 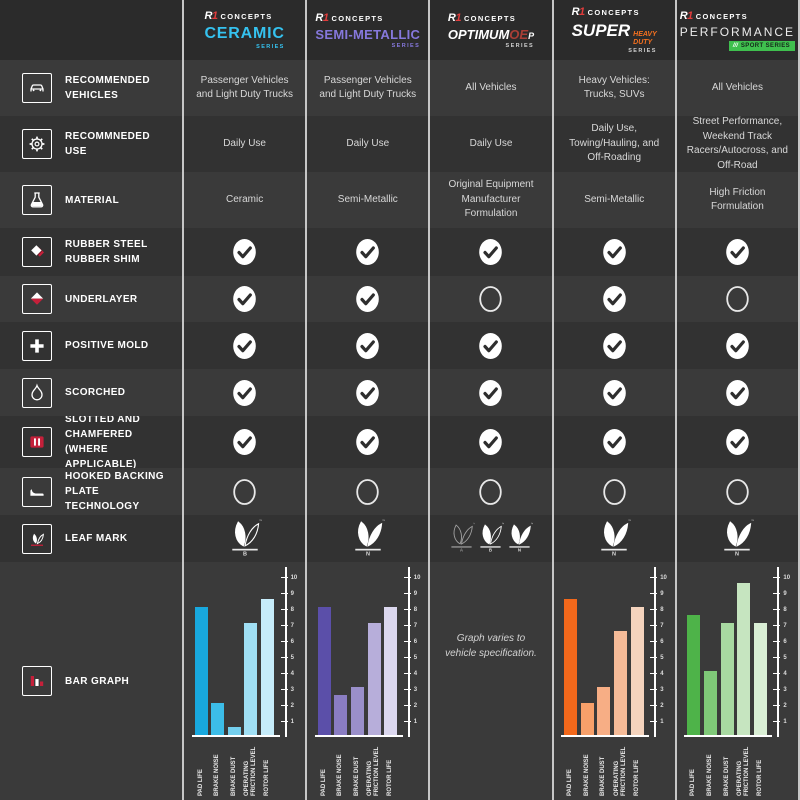 What do you see at coordinates (620, 767) in the screenshot?
I see `x-label-slot: OPERATING FRICTION LEVEL` at bounding box center [620, 767].